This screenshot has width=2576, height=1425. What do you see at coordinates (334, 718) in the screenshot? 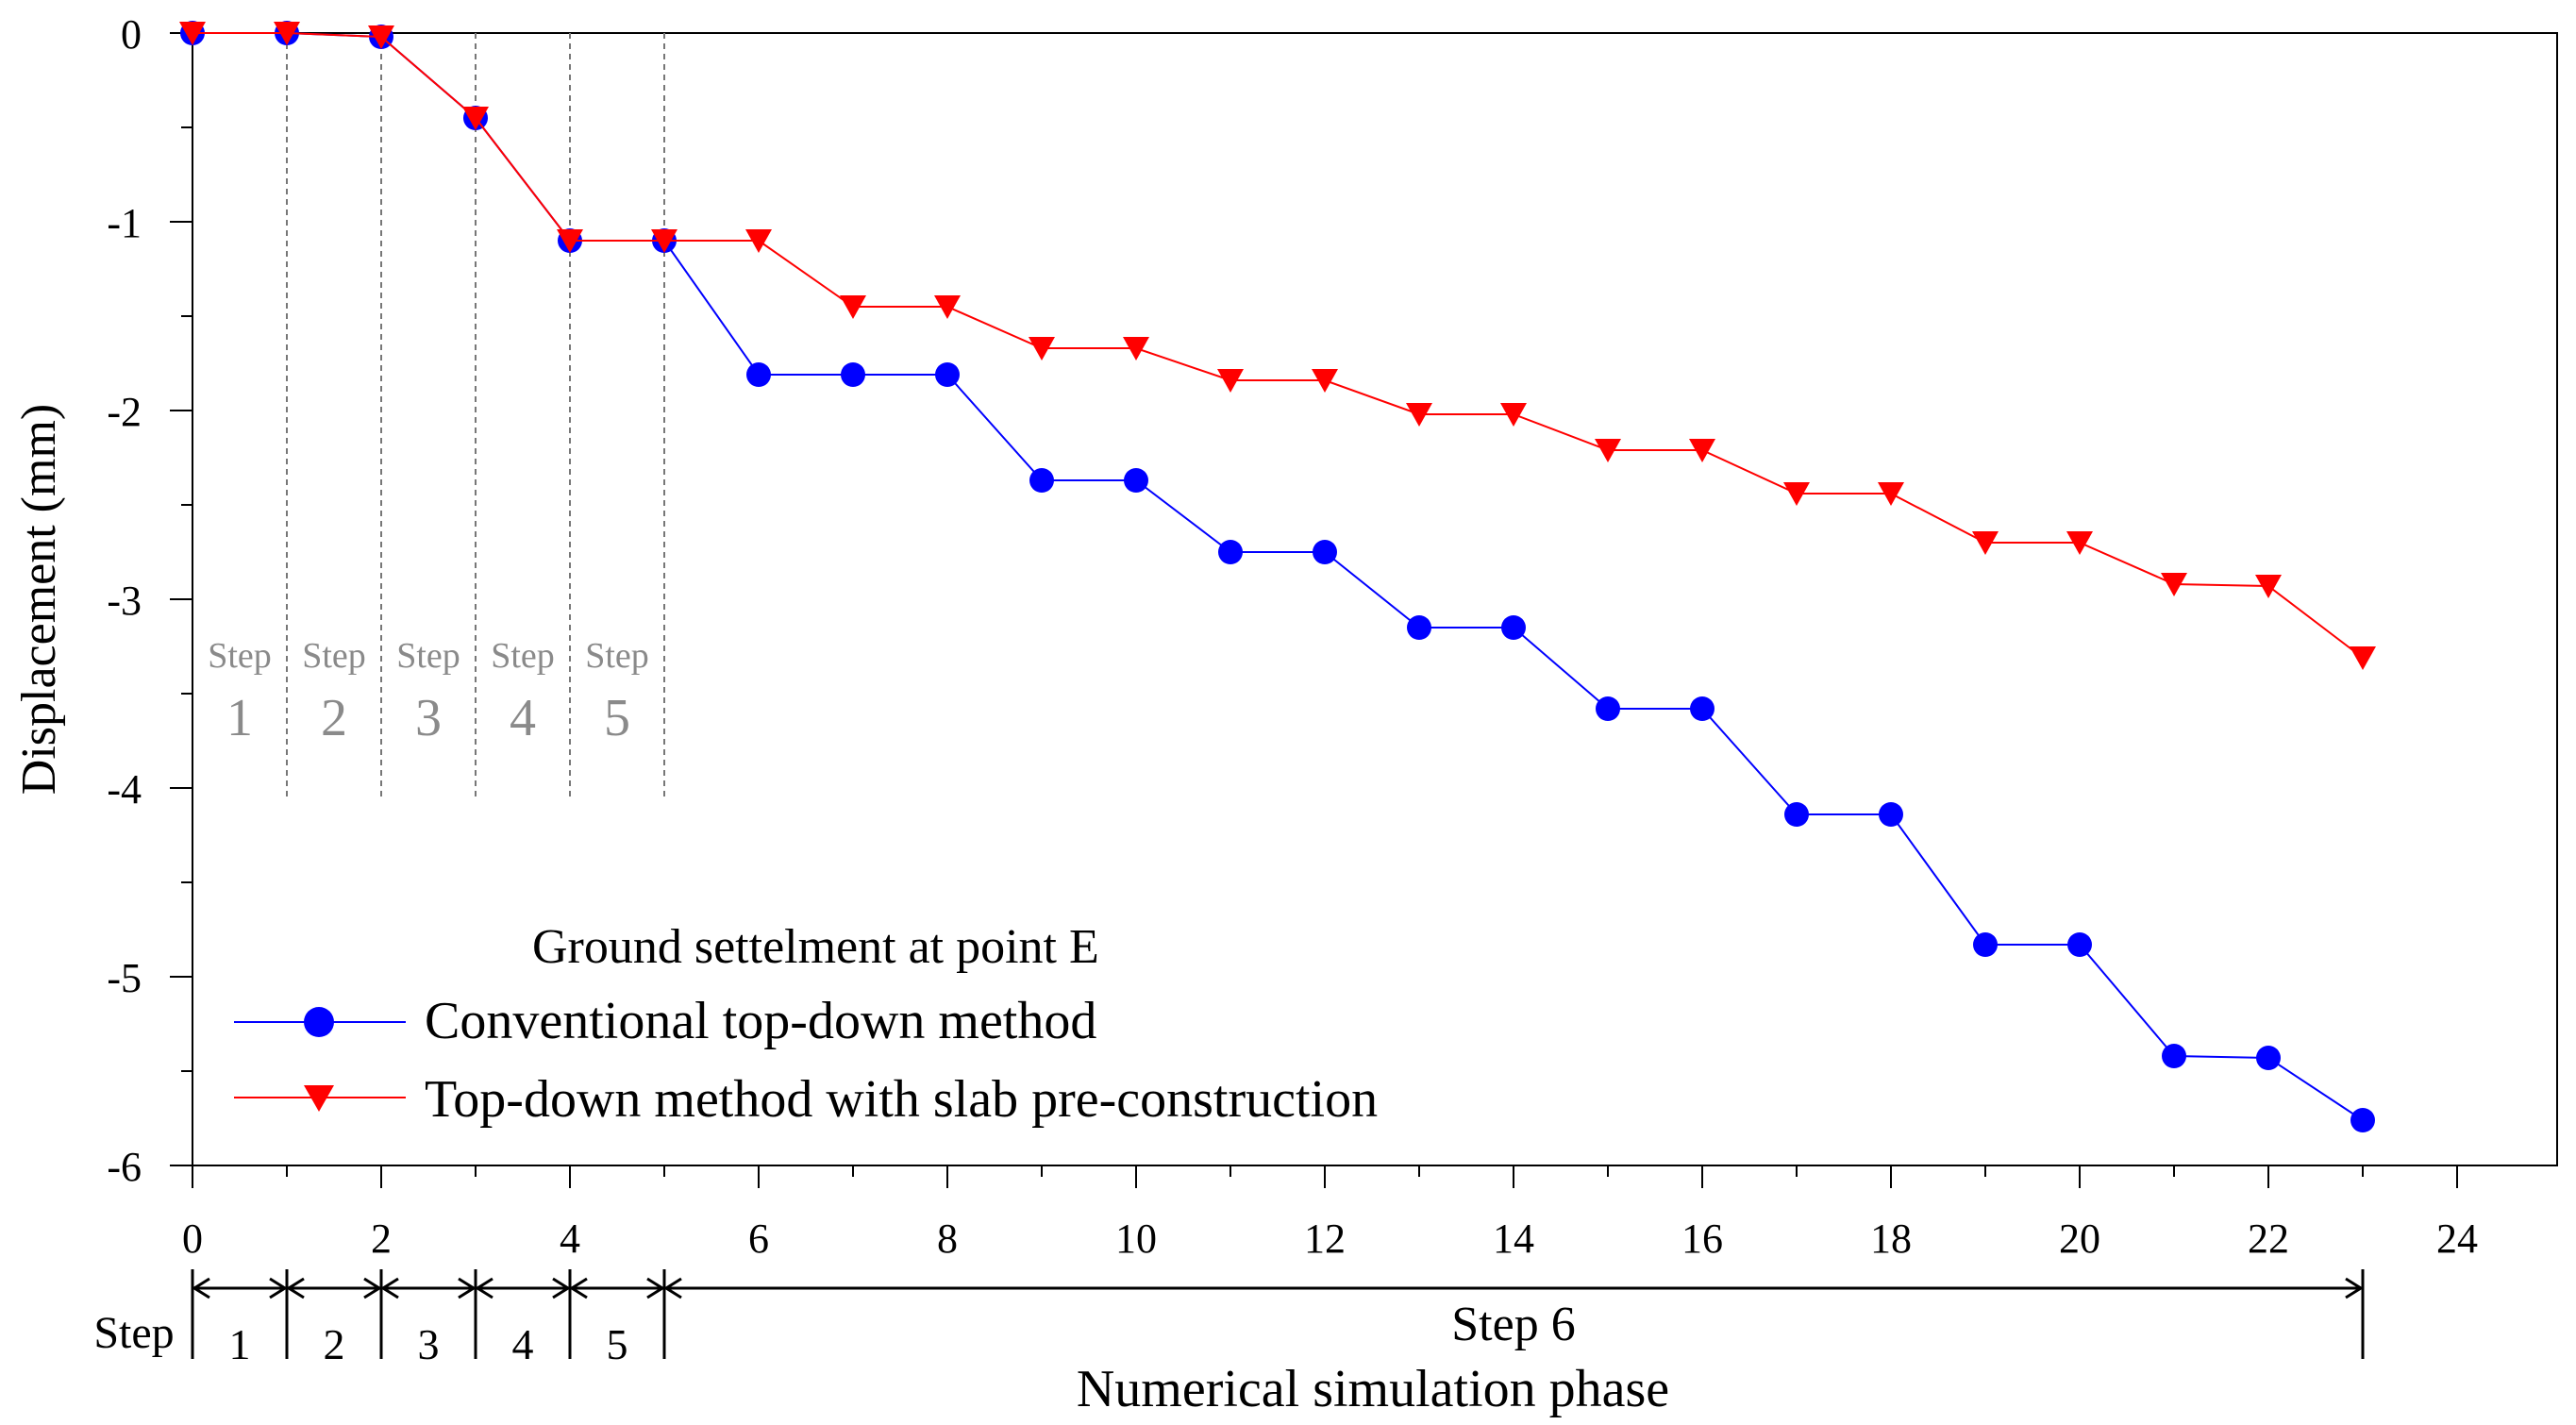
I see `step-annotation-number: 2` at bounding box center [334, 718].